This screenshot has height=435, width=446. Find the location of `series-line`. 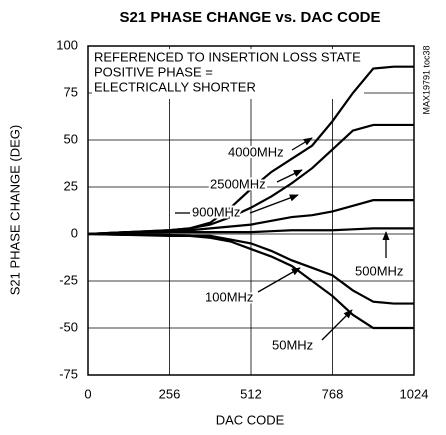

series-line is located at coordinates (250, 231).